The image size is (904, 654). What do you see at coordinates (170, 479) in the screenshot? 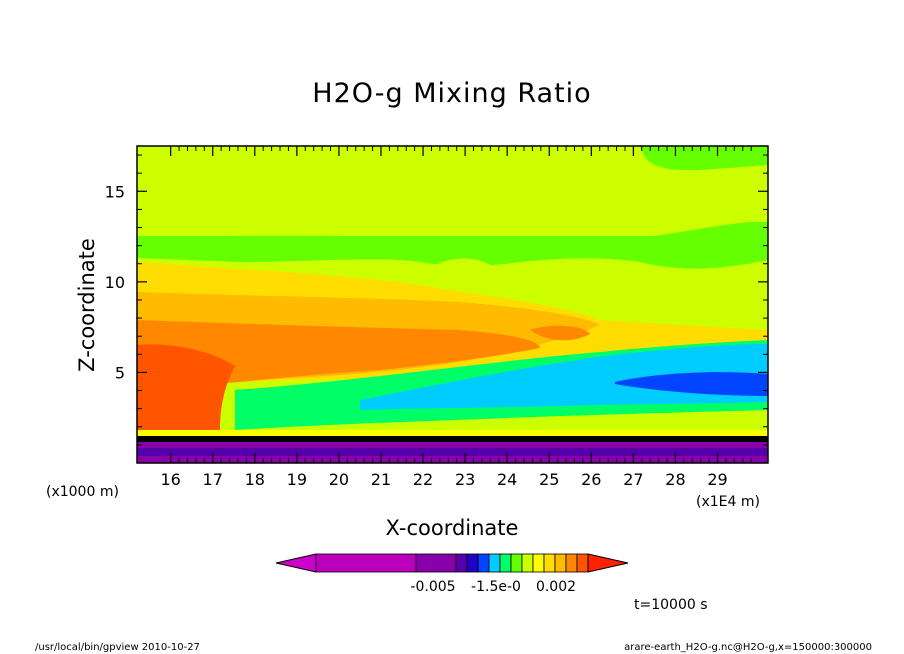
I see `x-tick-label: 16` at bounding box center [170, 479].